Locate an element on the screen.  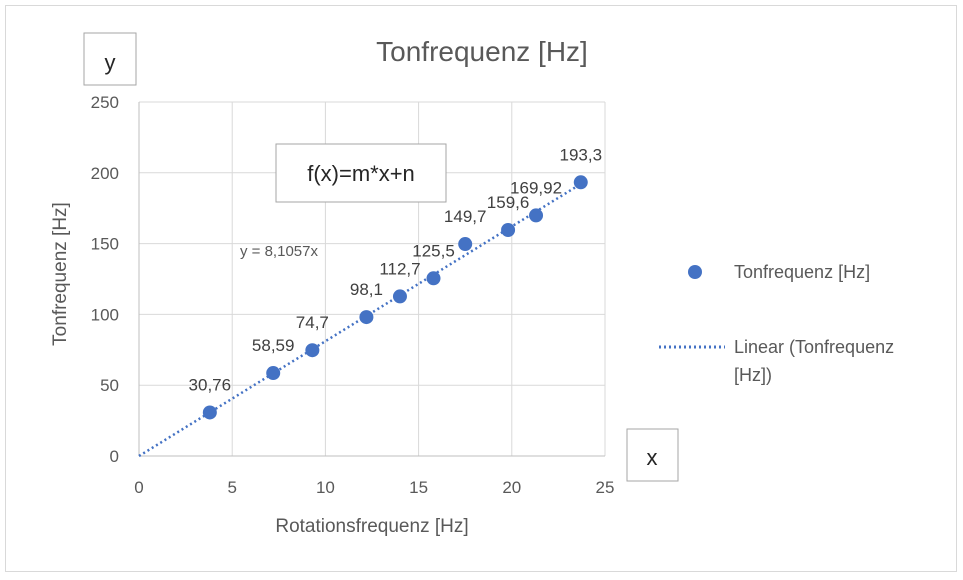
x-tick-label: 15 is located at coordinates (418, 487).